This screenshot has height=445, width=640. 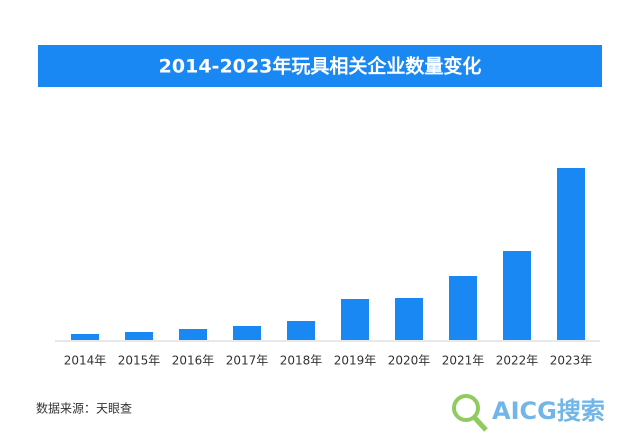 I want to click on x-tick-label: 2017年, so click(x=247, y=361).